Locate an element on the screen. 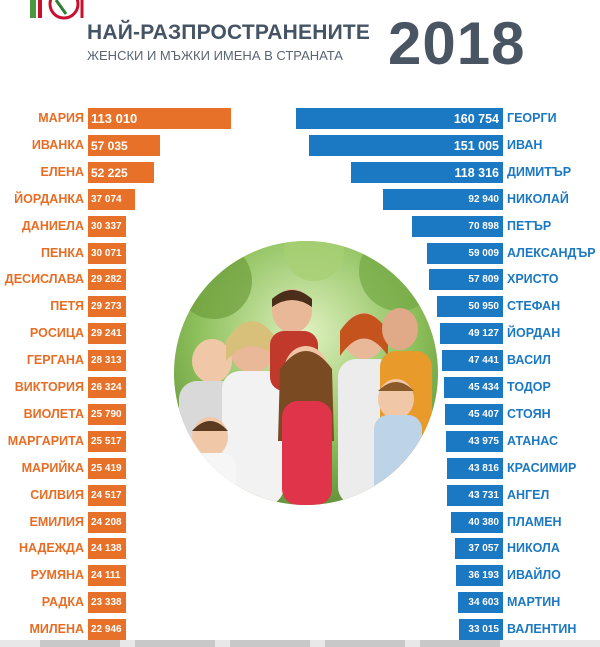 The width and height of the screenshot is (600, 647). male-name-label: ГЕОРГИ is located at coordinates (532, 118).